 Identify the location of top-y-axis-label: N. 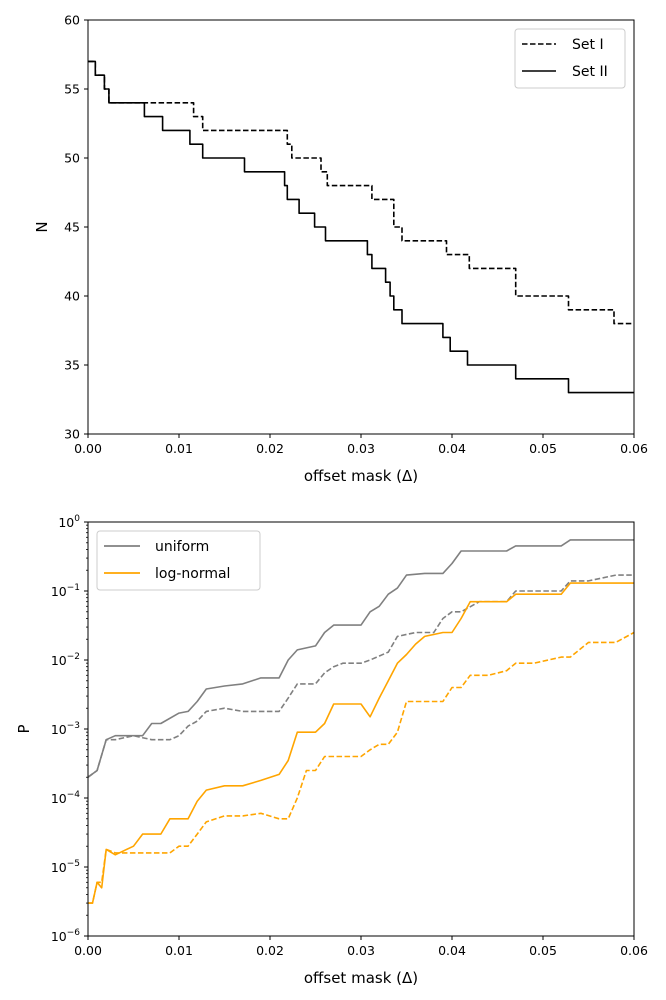
(42, 226).